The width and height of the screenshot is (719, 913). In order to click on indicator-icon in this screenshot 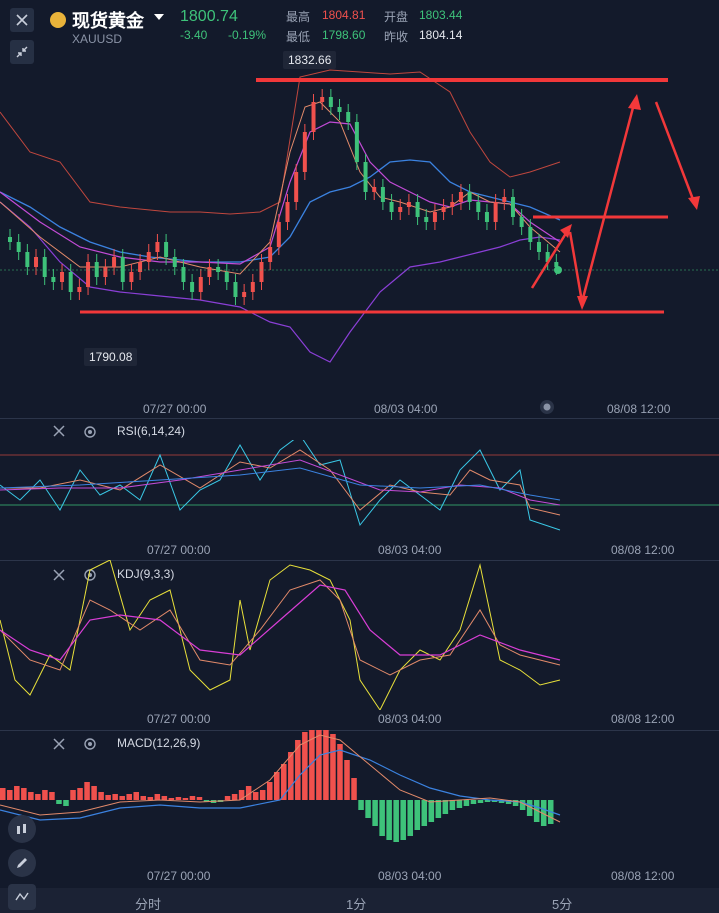, I will do `click(22, 897)`.